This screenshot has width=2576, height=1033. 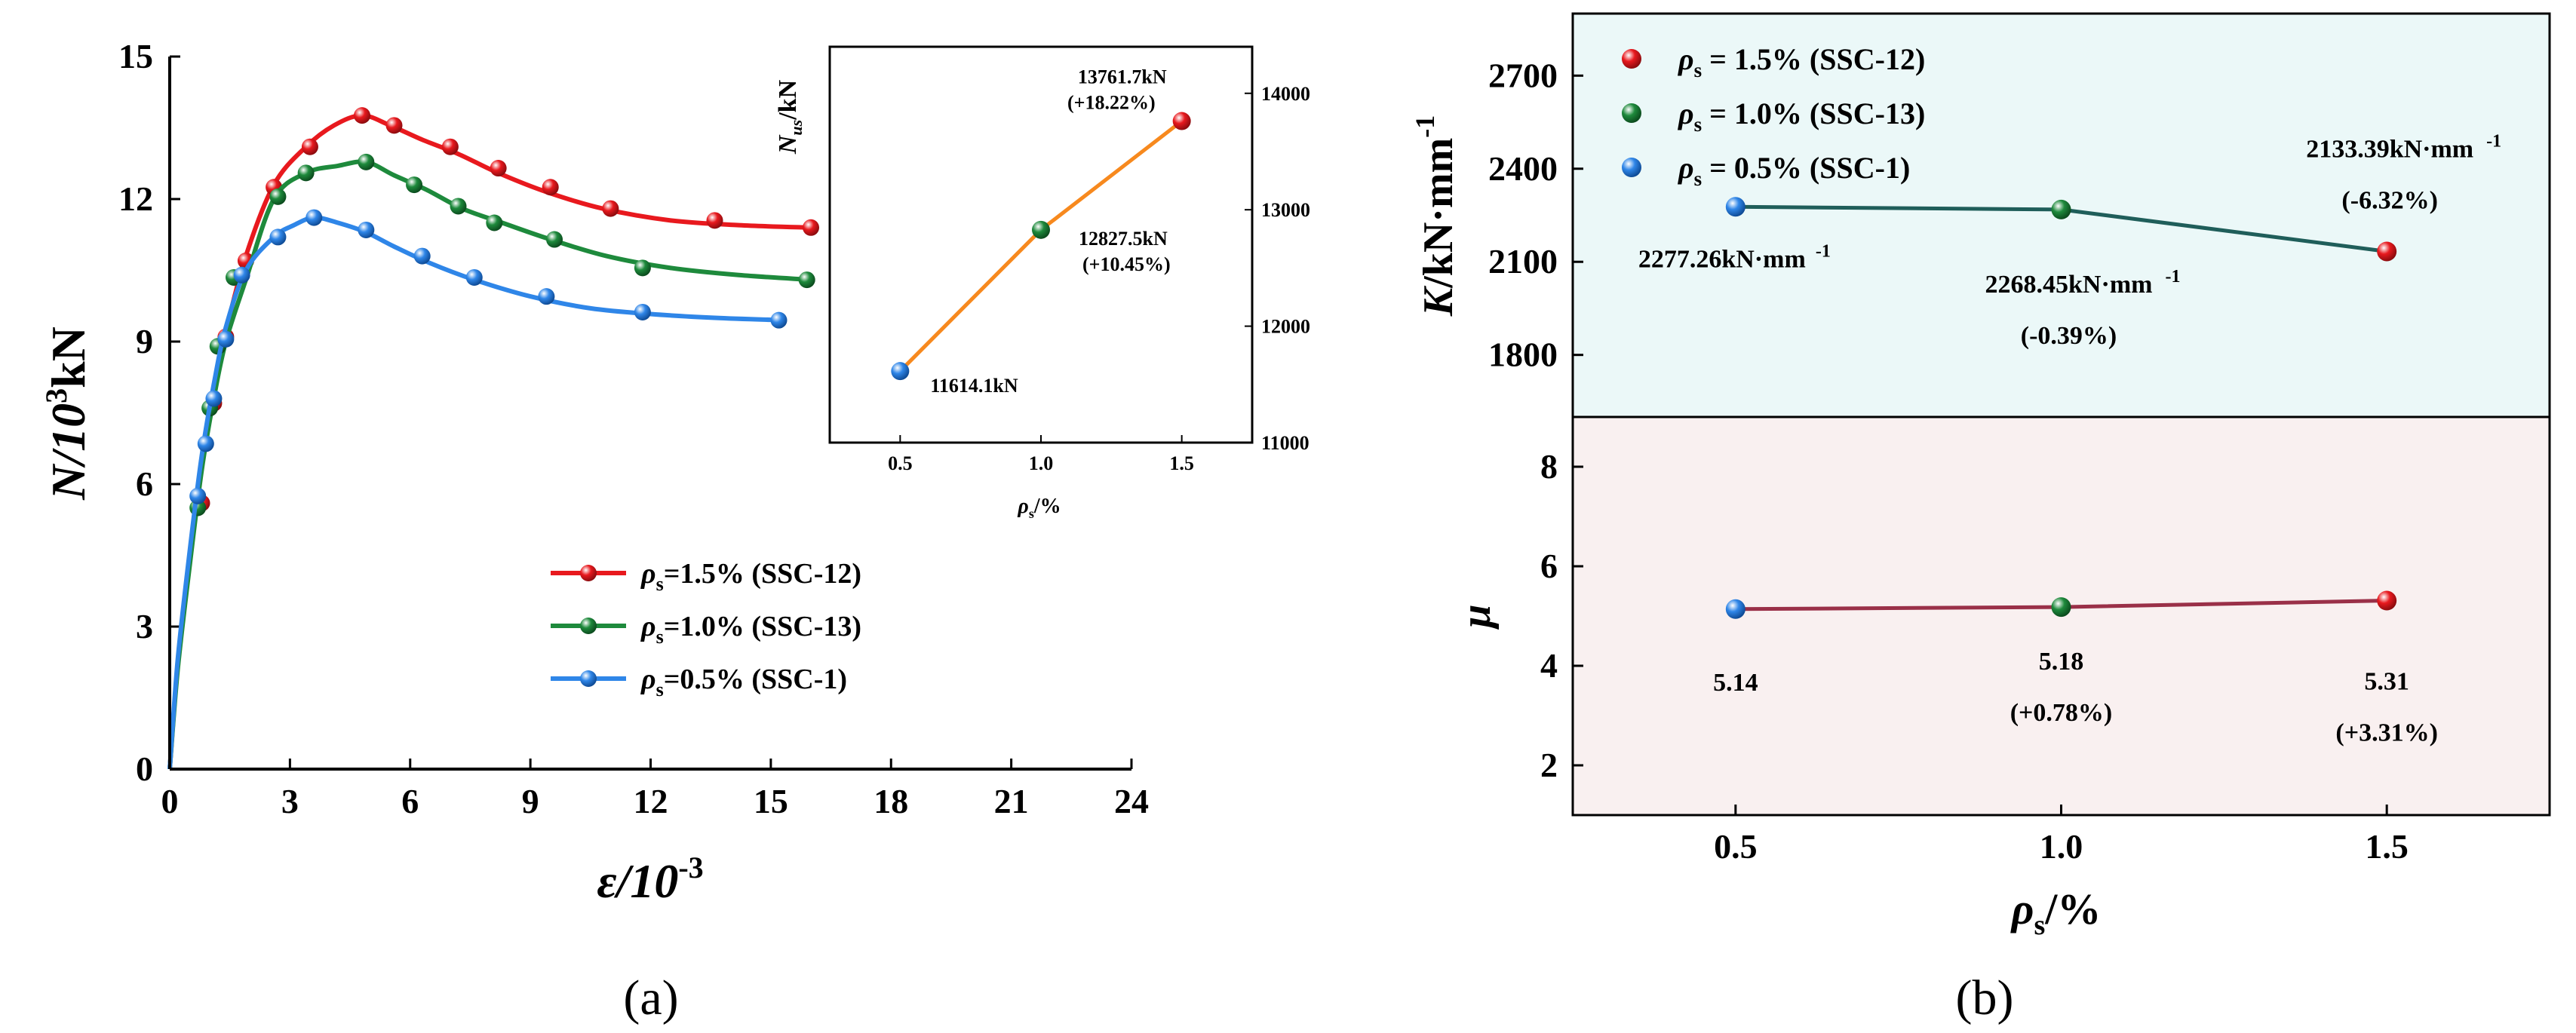 What do you see at coordinates (1801, 116) in the screenshot?
I see `panel-b-legend-label: ρs = 1.0% (SSC-13)` at bounding box center [1801, 116].